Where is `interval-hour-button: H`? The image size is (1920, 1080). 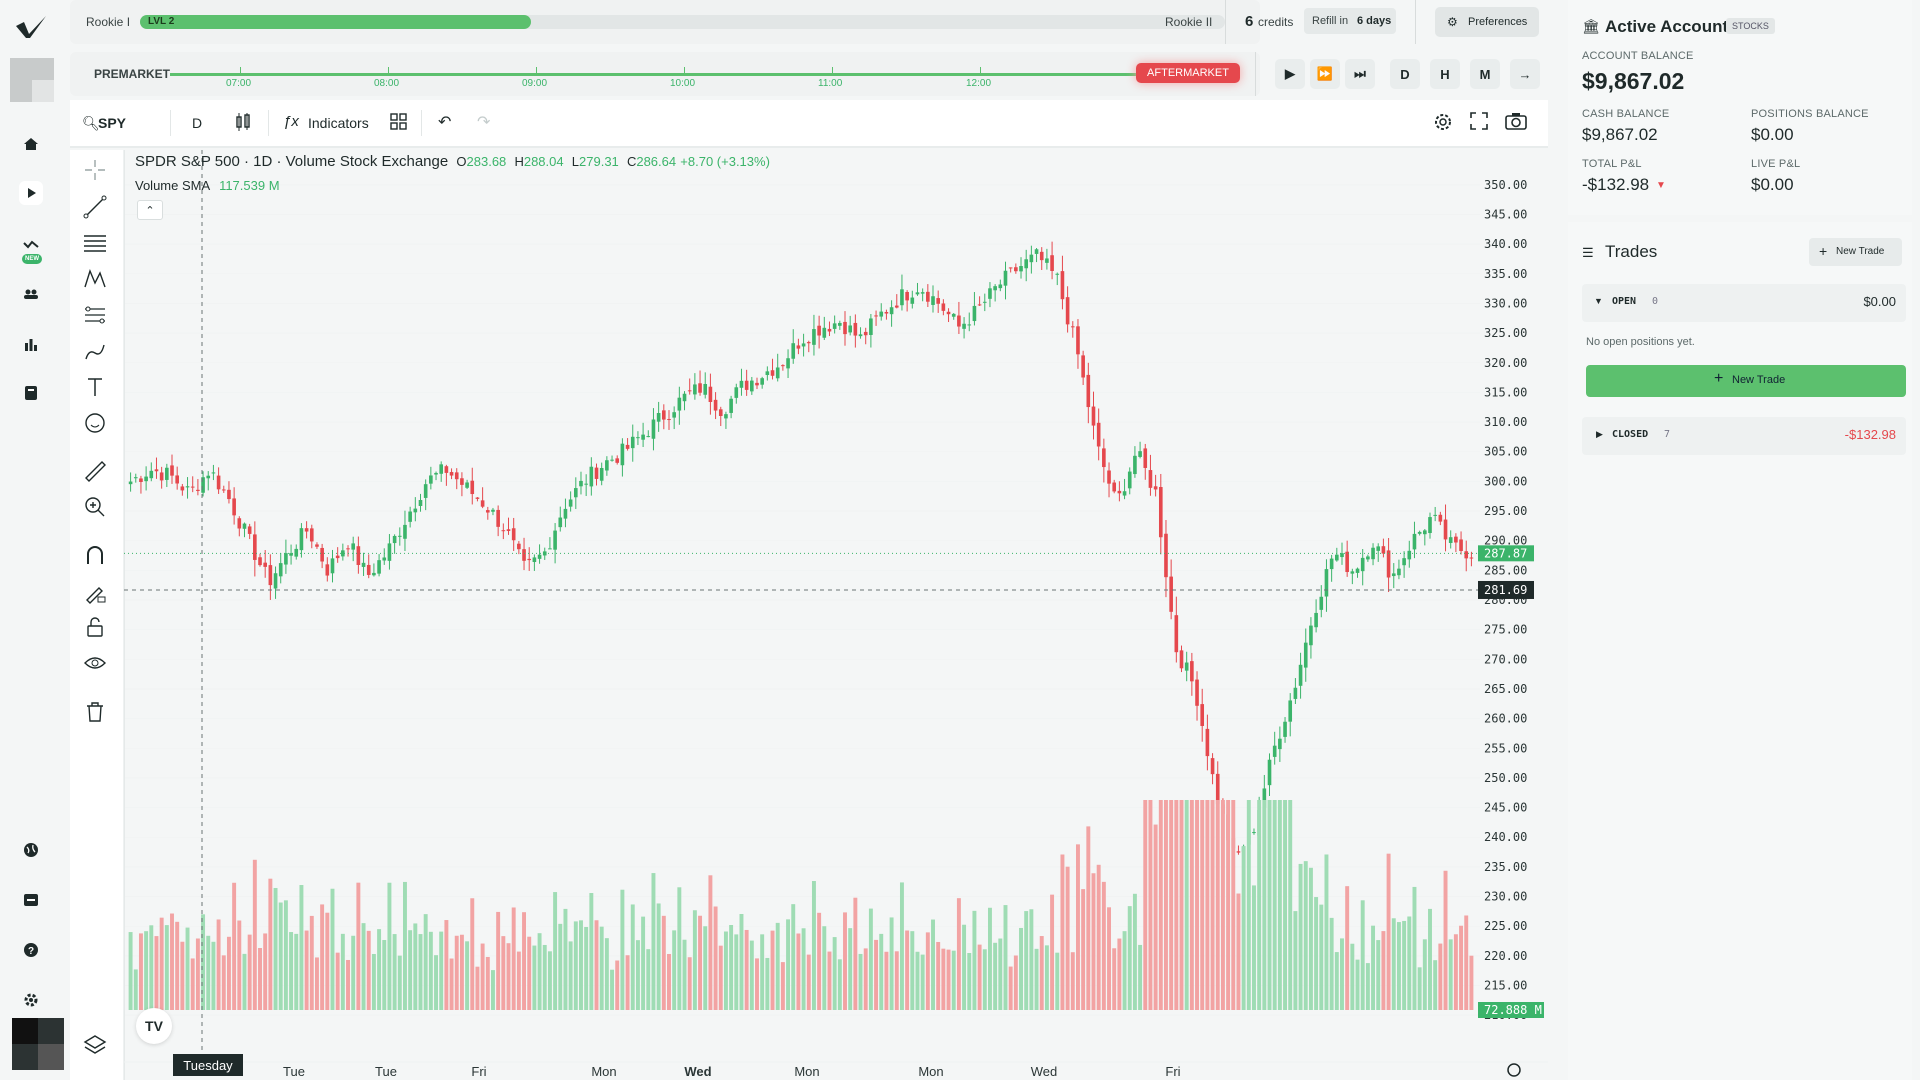 interval-hour-button: H is located at coordinates (1445, 74).